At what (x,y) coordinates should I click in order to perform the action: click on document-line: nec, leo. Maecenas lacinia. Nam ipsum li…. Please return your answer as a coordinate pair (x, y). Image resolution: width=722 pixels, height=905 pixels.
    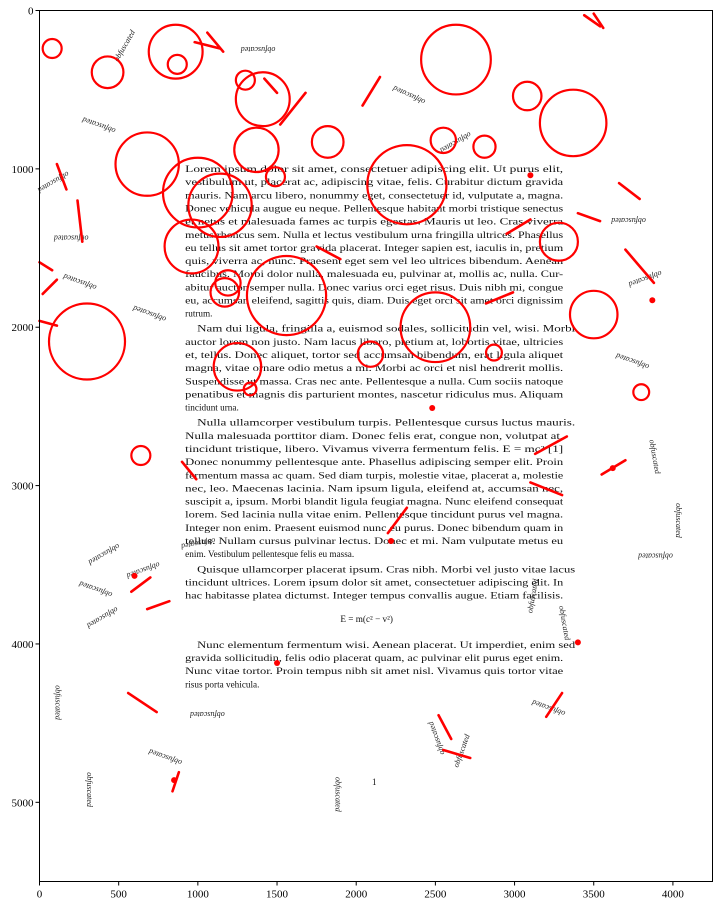
    Looking at the image, I should click on (374, 488).